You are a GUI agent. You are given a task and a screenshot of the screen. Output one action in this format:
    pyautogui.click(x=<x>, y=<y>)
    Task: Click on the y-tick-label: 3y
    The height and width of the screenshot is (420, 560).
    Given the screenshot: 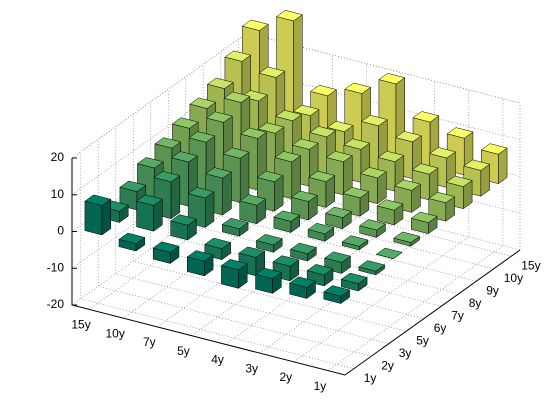 What is the action you would take?
    pyautogui.click(x=405, y=353)
    